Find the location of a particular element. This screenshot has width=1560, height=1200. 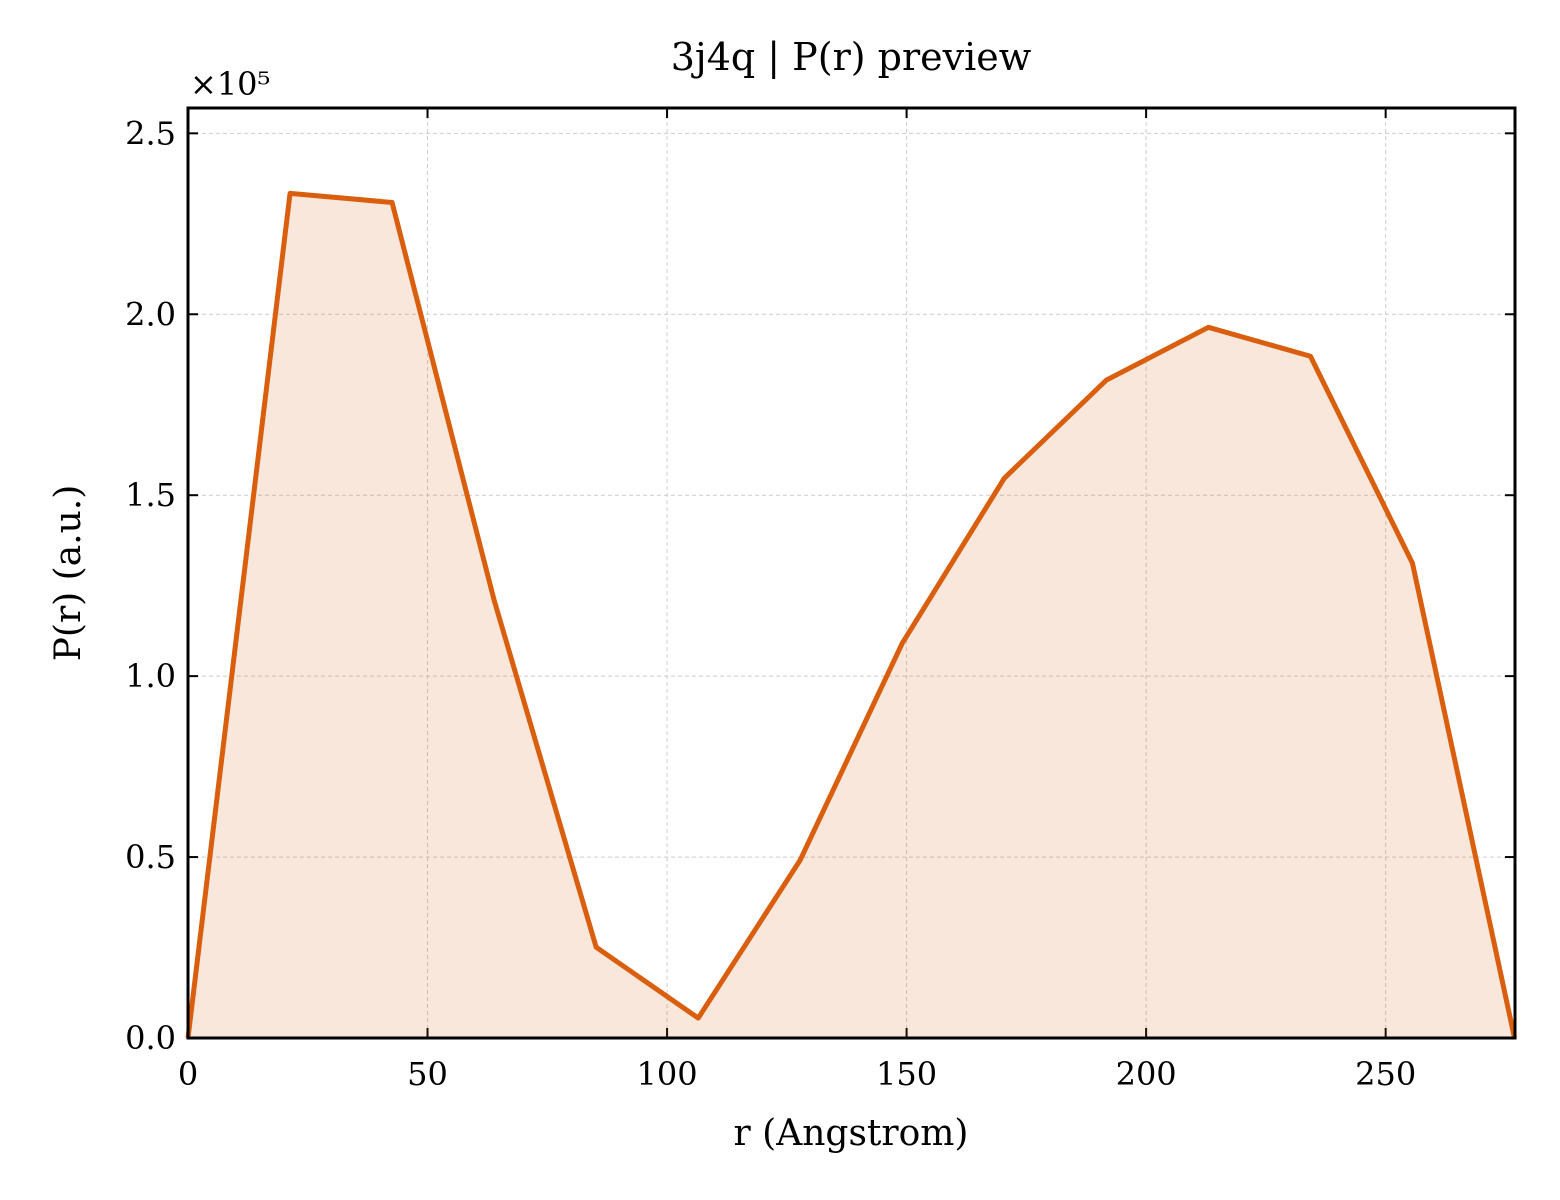

x-tick-label: 100 is located at coordinates (667, 1074).